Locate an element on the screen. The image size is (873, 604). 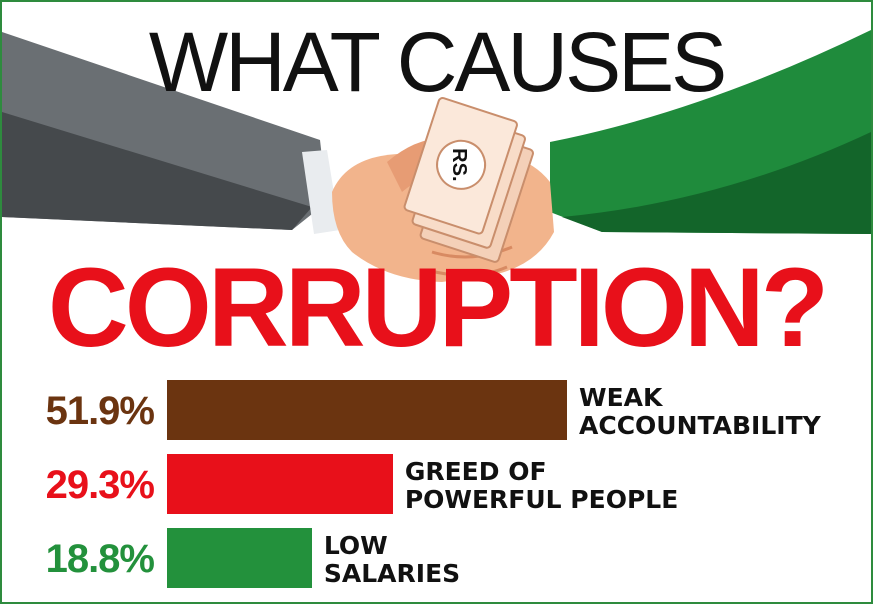
money-bills-icon: RS. is located at coordinates (468, 180).